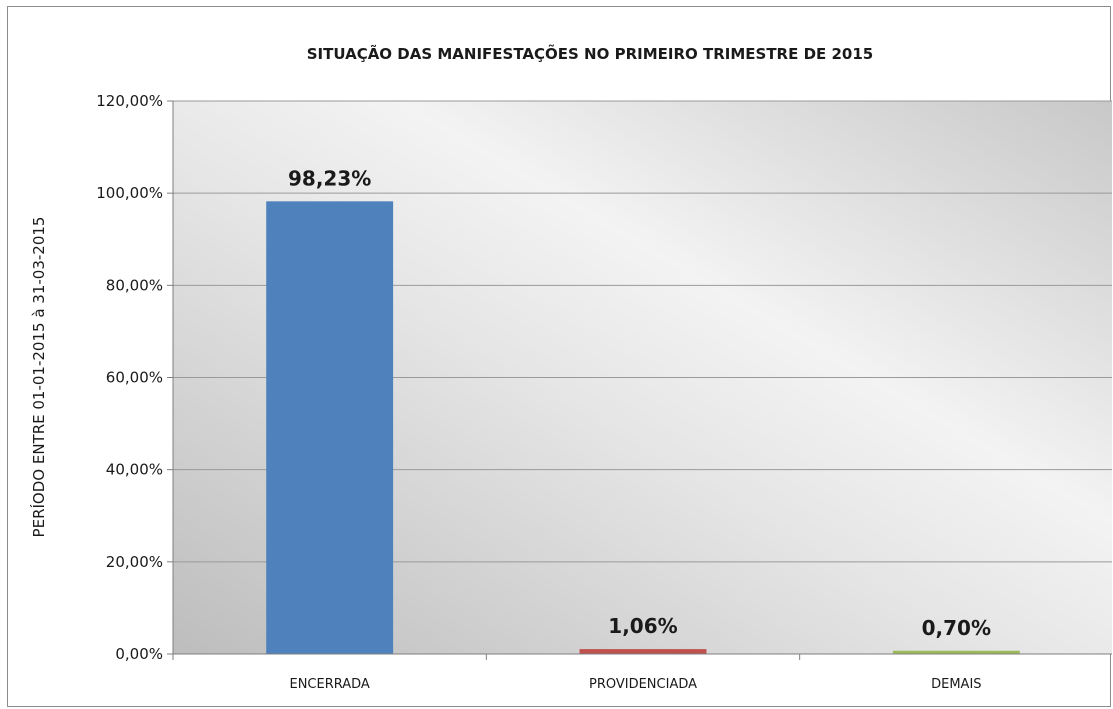 This screenshot has height=709, width=1113. What do you see at coordinates (956, 652) in the screenshot?
I see `bar-demais` at bounding box center [956, 652].